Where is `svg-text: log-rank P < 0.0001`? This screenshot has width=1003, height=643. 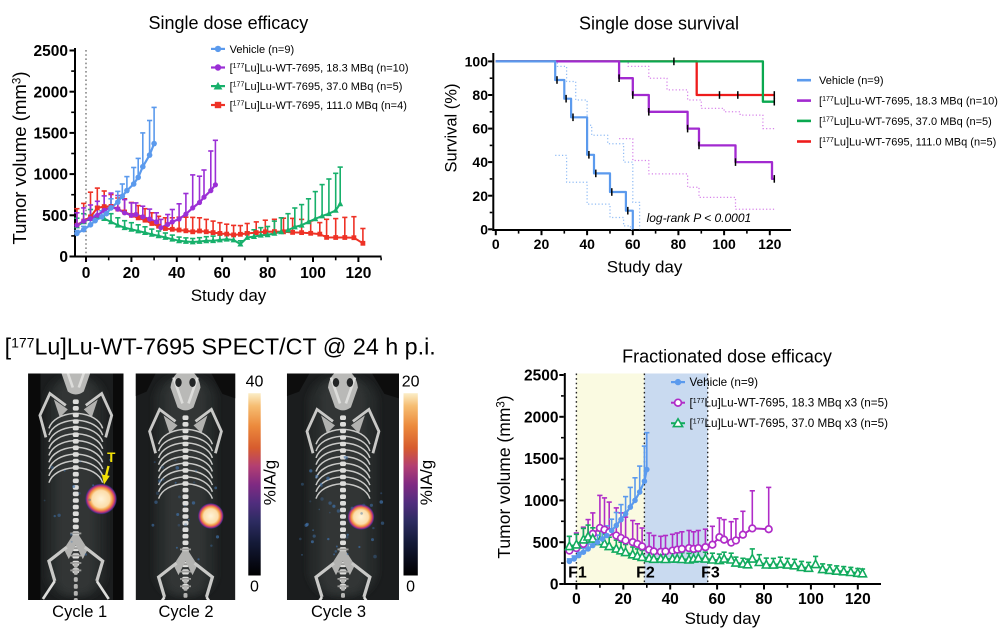
svg-text: log-rank P < 0.0001 is located at coordinates (699, 218).